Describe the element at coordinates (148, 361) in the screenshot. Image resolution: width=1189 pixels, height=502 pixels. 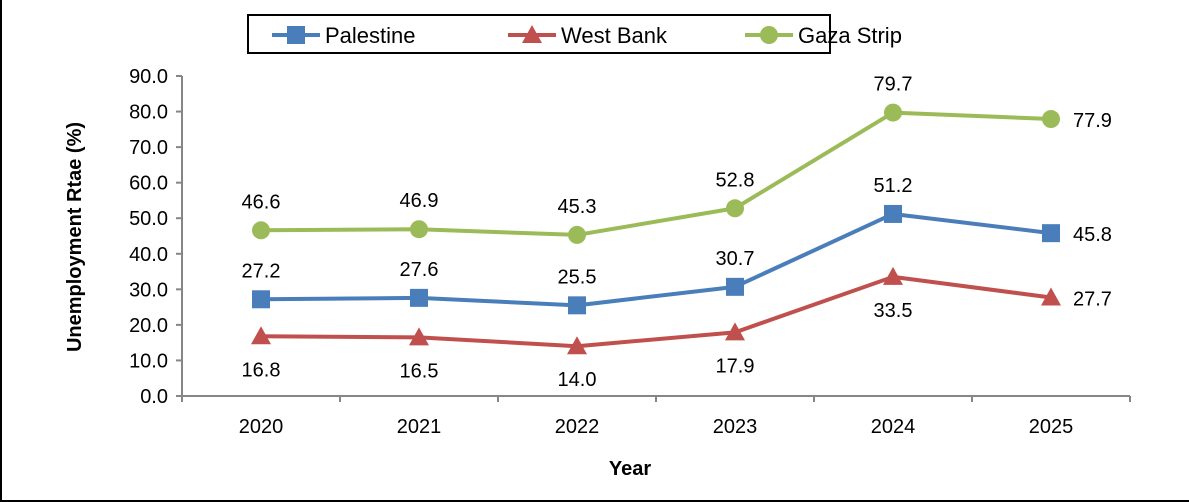
I see `y-tick-label: 10.0` at that location.